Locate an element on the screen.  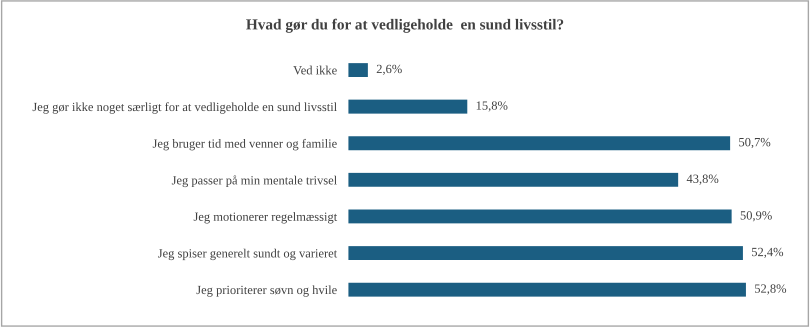
data-label: 50,7% is located at coordinates (754, 143).